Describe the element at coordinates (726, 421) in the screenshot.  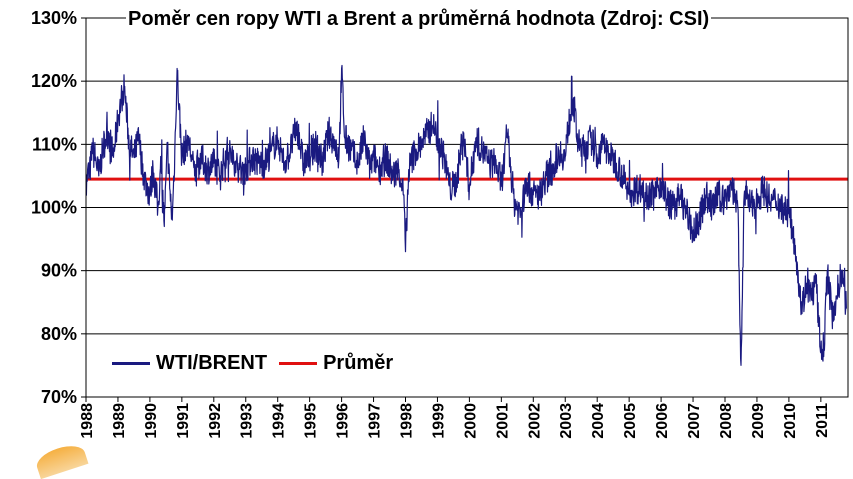
I see `x-tick-label: 2008` at that location.